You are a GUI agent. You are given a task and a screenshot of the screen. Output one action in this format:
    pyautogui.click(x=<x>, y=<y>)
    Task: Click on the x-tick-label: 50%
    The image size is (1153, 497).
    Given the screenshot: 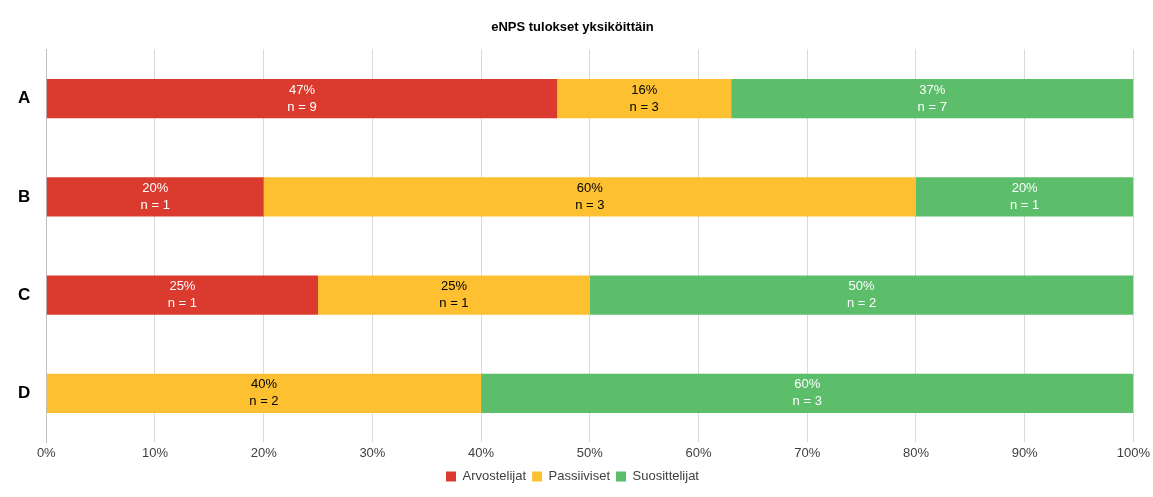 What is the action you would take?
    pyautogui.click(x=590, y=452)
    